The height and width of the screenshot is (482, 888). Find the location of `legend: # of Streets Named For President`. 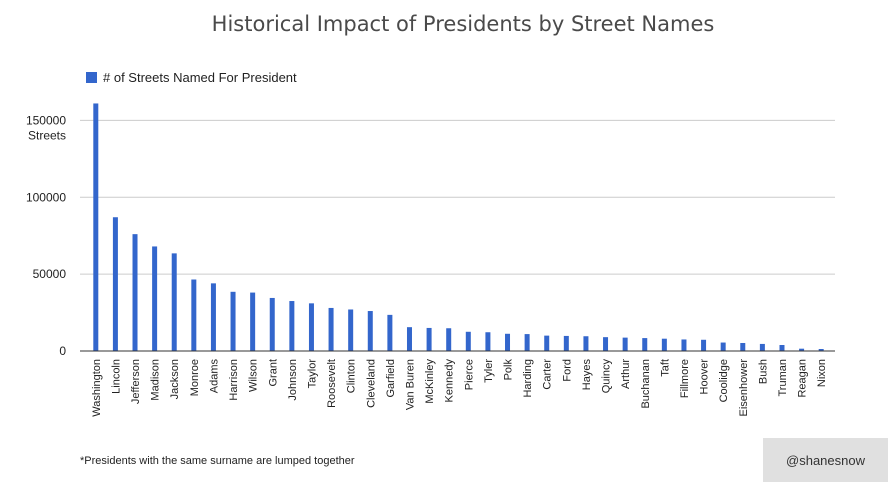

legend: # of Streets Named For President is located at coordinates (191, 77).